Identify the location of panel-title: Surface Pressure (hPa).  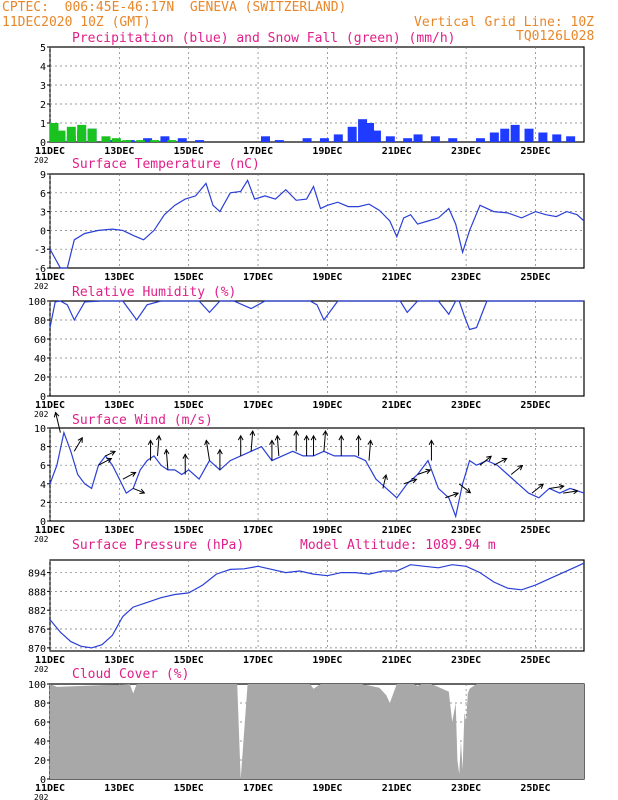
(158, 545).